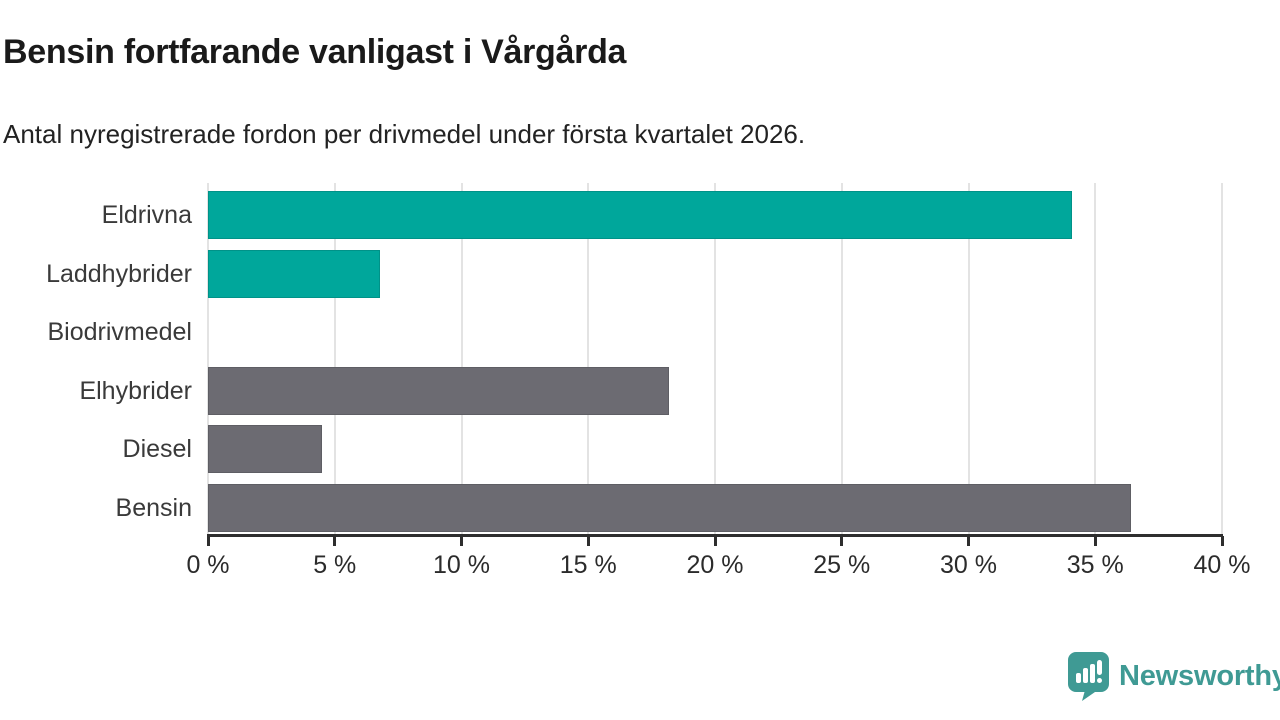  I want to click on bar-bensin, so click(669, 507).